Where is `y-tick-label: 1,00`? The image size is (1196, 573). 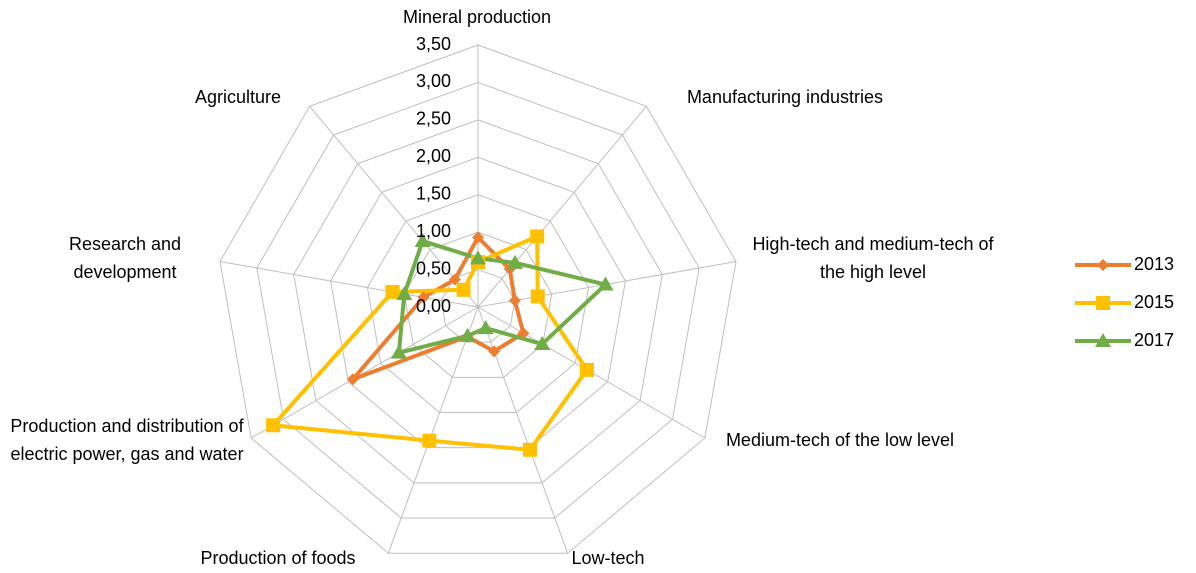 y-tick-label: 1,00 is located at coordinates (433, 231).